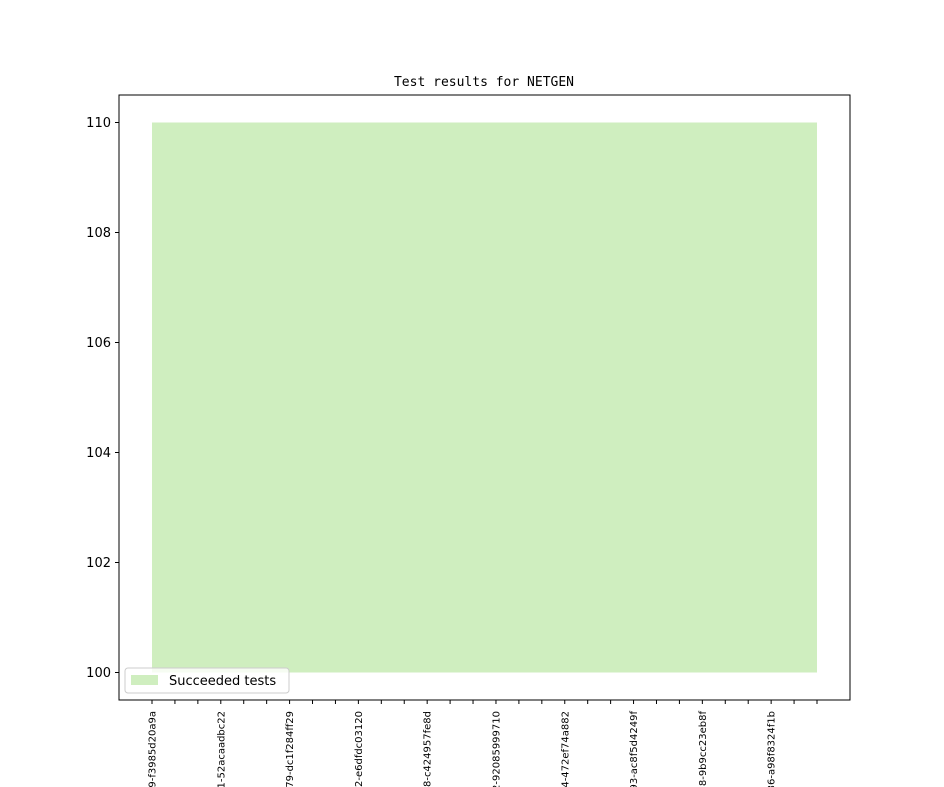 This screenshot has height=787, width=944. What do you see at coordinates (290, 749) in the screenshot?
I see `x-tick-label: 79-dc1f284ff29` at bounding box center [290, 749].